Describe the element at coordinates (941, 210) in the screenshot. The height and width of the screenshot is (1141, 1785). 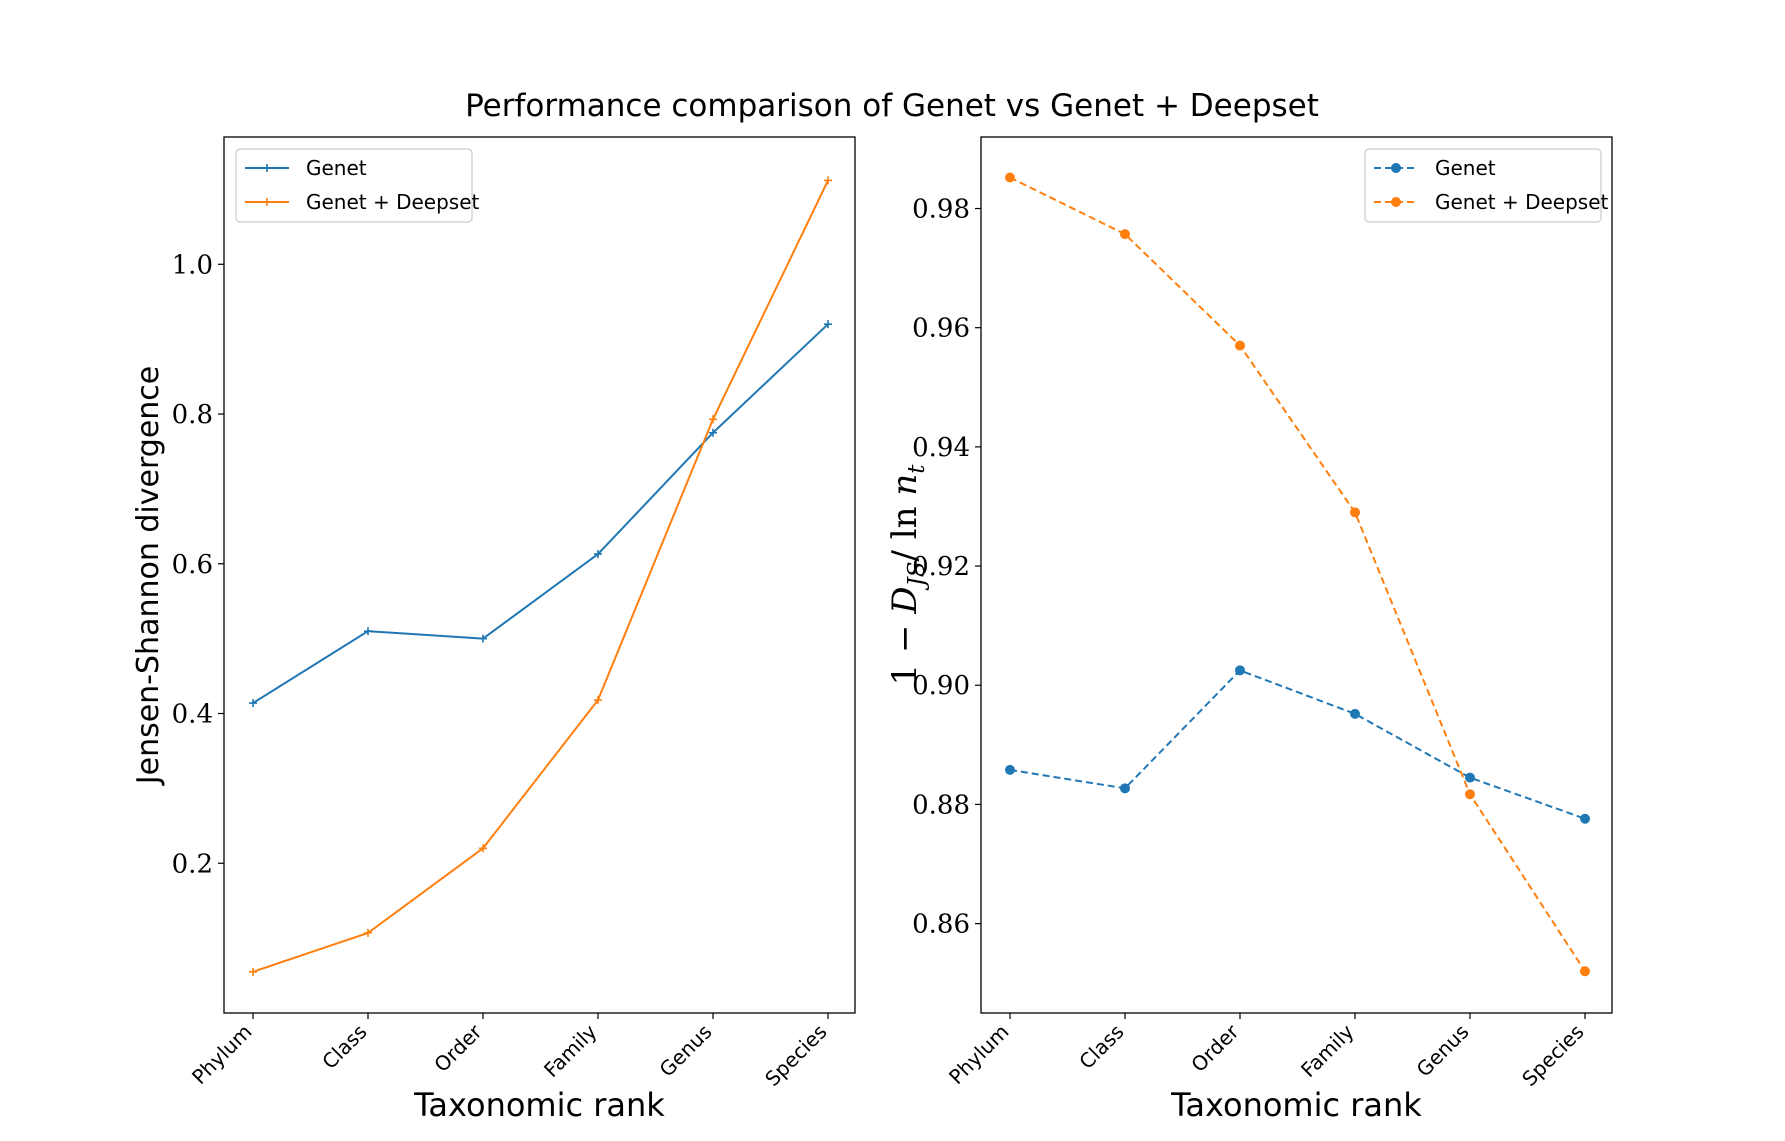
I see `y-tick-label: 0.98` at that location.